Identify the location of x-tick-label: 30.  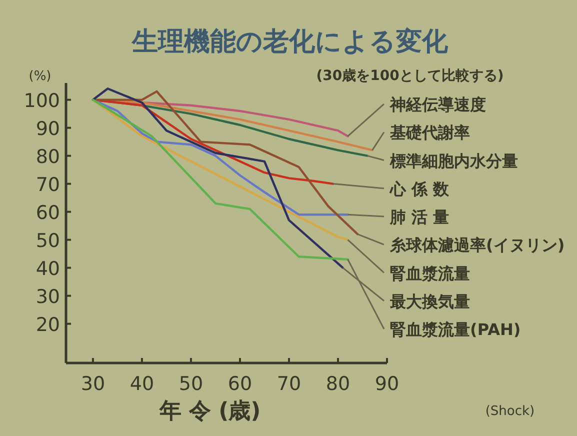
(93, 384).